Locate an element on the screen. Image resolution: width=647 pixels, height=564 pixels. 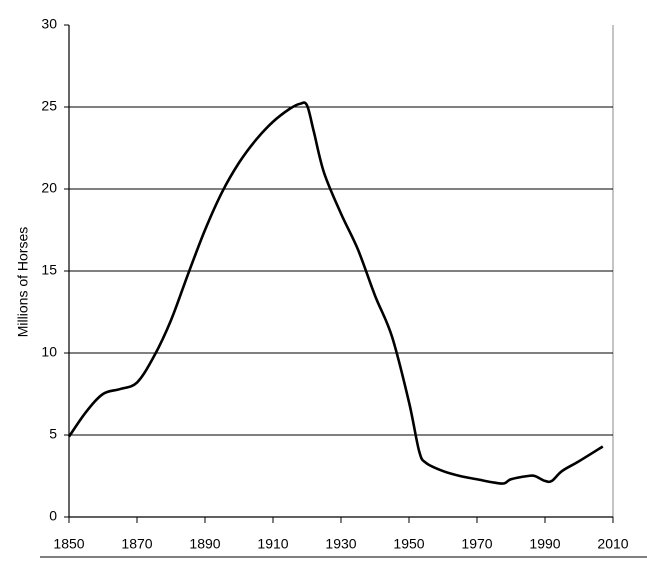
x-tick-label: 1930 is located at coordinates (340, 544).